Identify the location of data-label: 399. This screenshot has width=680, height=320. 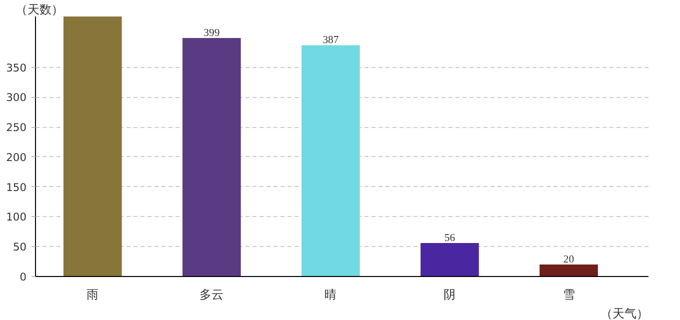
(212, 34).